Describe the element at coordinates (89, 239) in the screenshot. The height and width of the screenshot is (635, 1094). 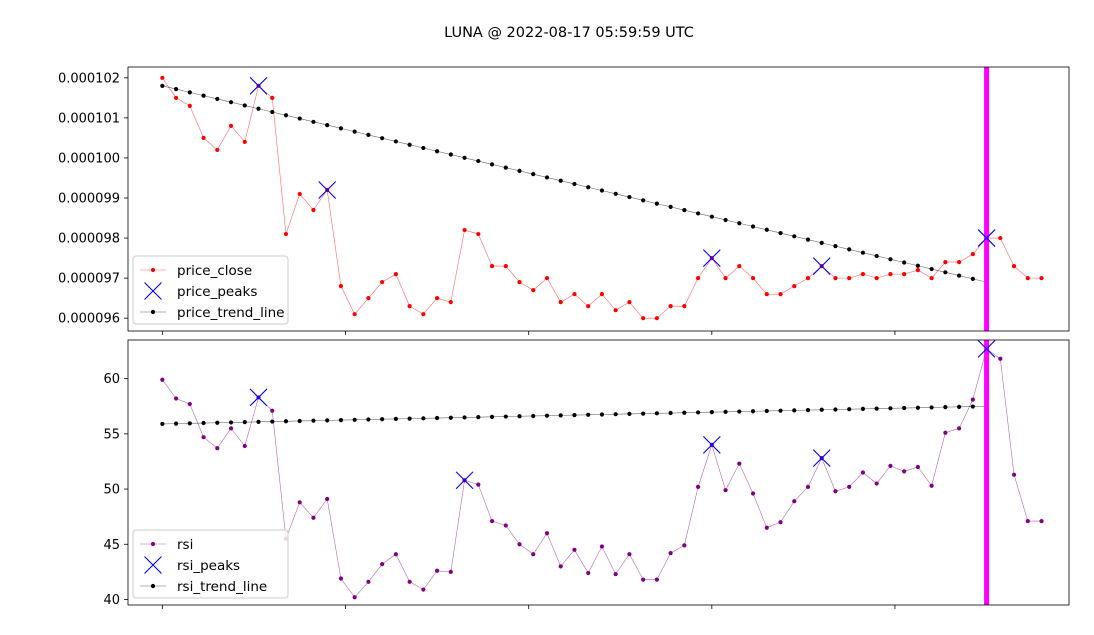
I see `y-tick-label: 0.000098` at that location.